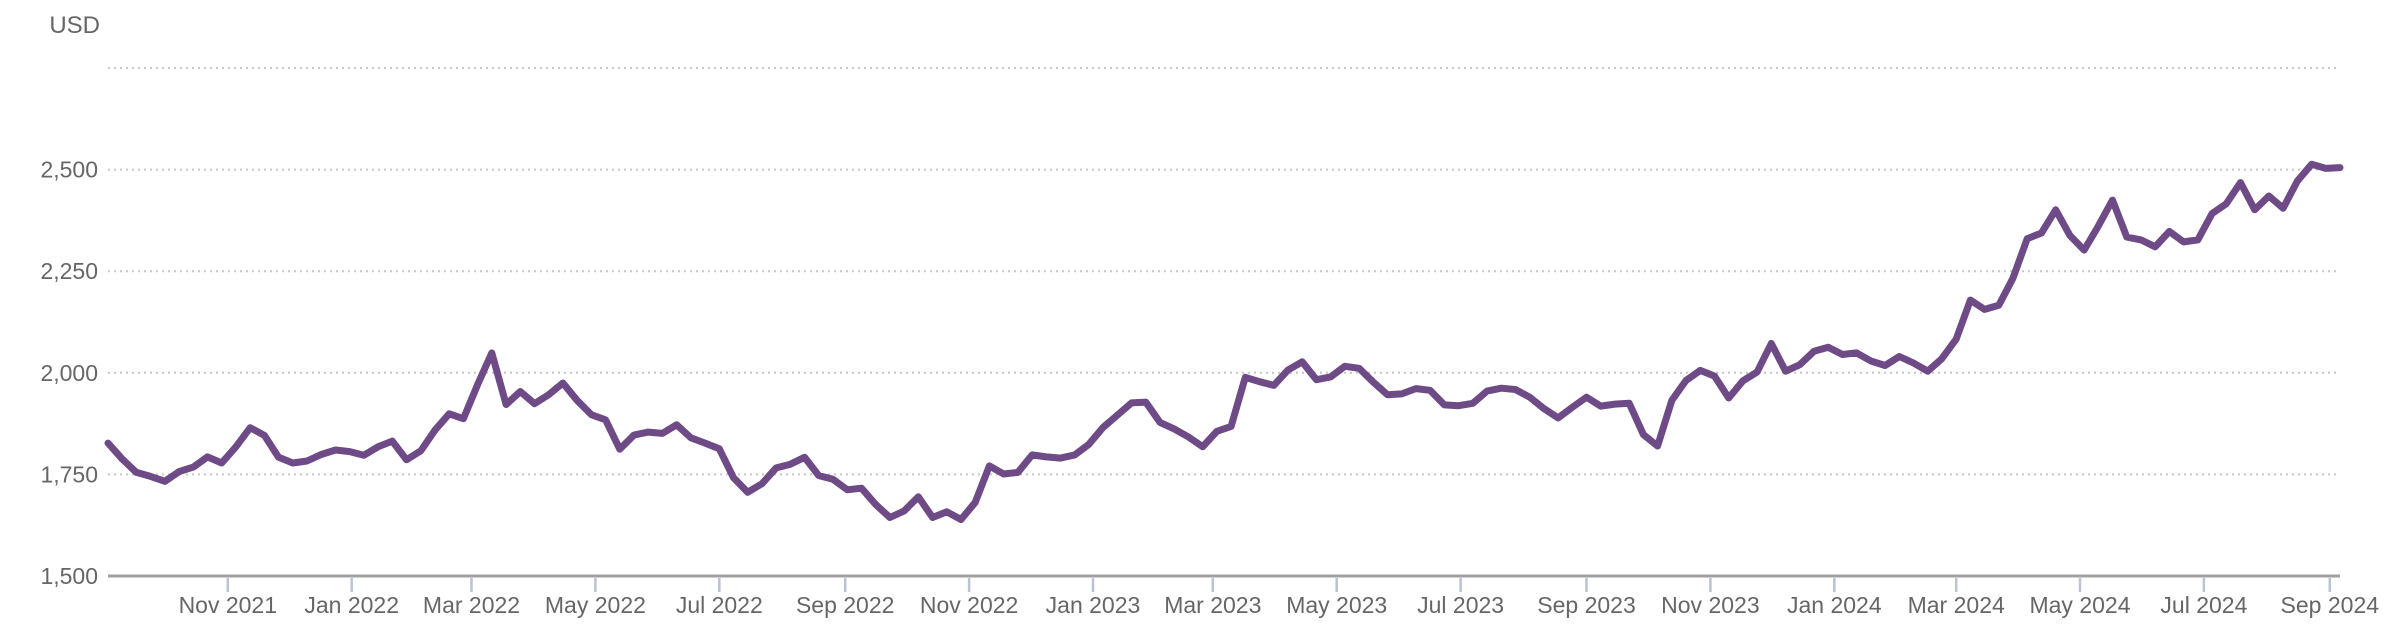 The image size is (2392, 628). I want to click on y-tick-label: 1,750, so click(69, 474).